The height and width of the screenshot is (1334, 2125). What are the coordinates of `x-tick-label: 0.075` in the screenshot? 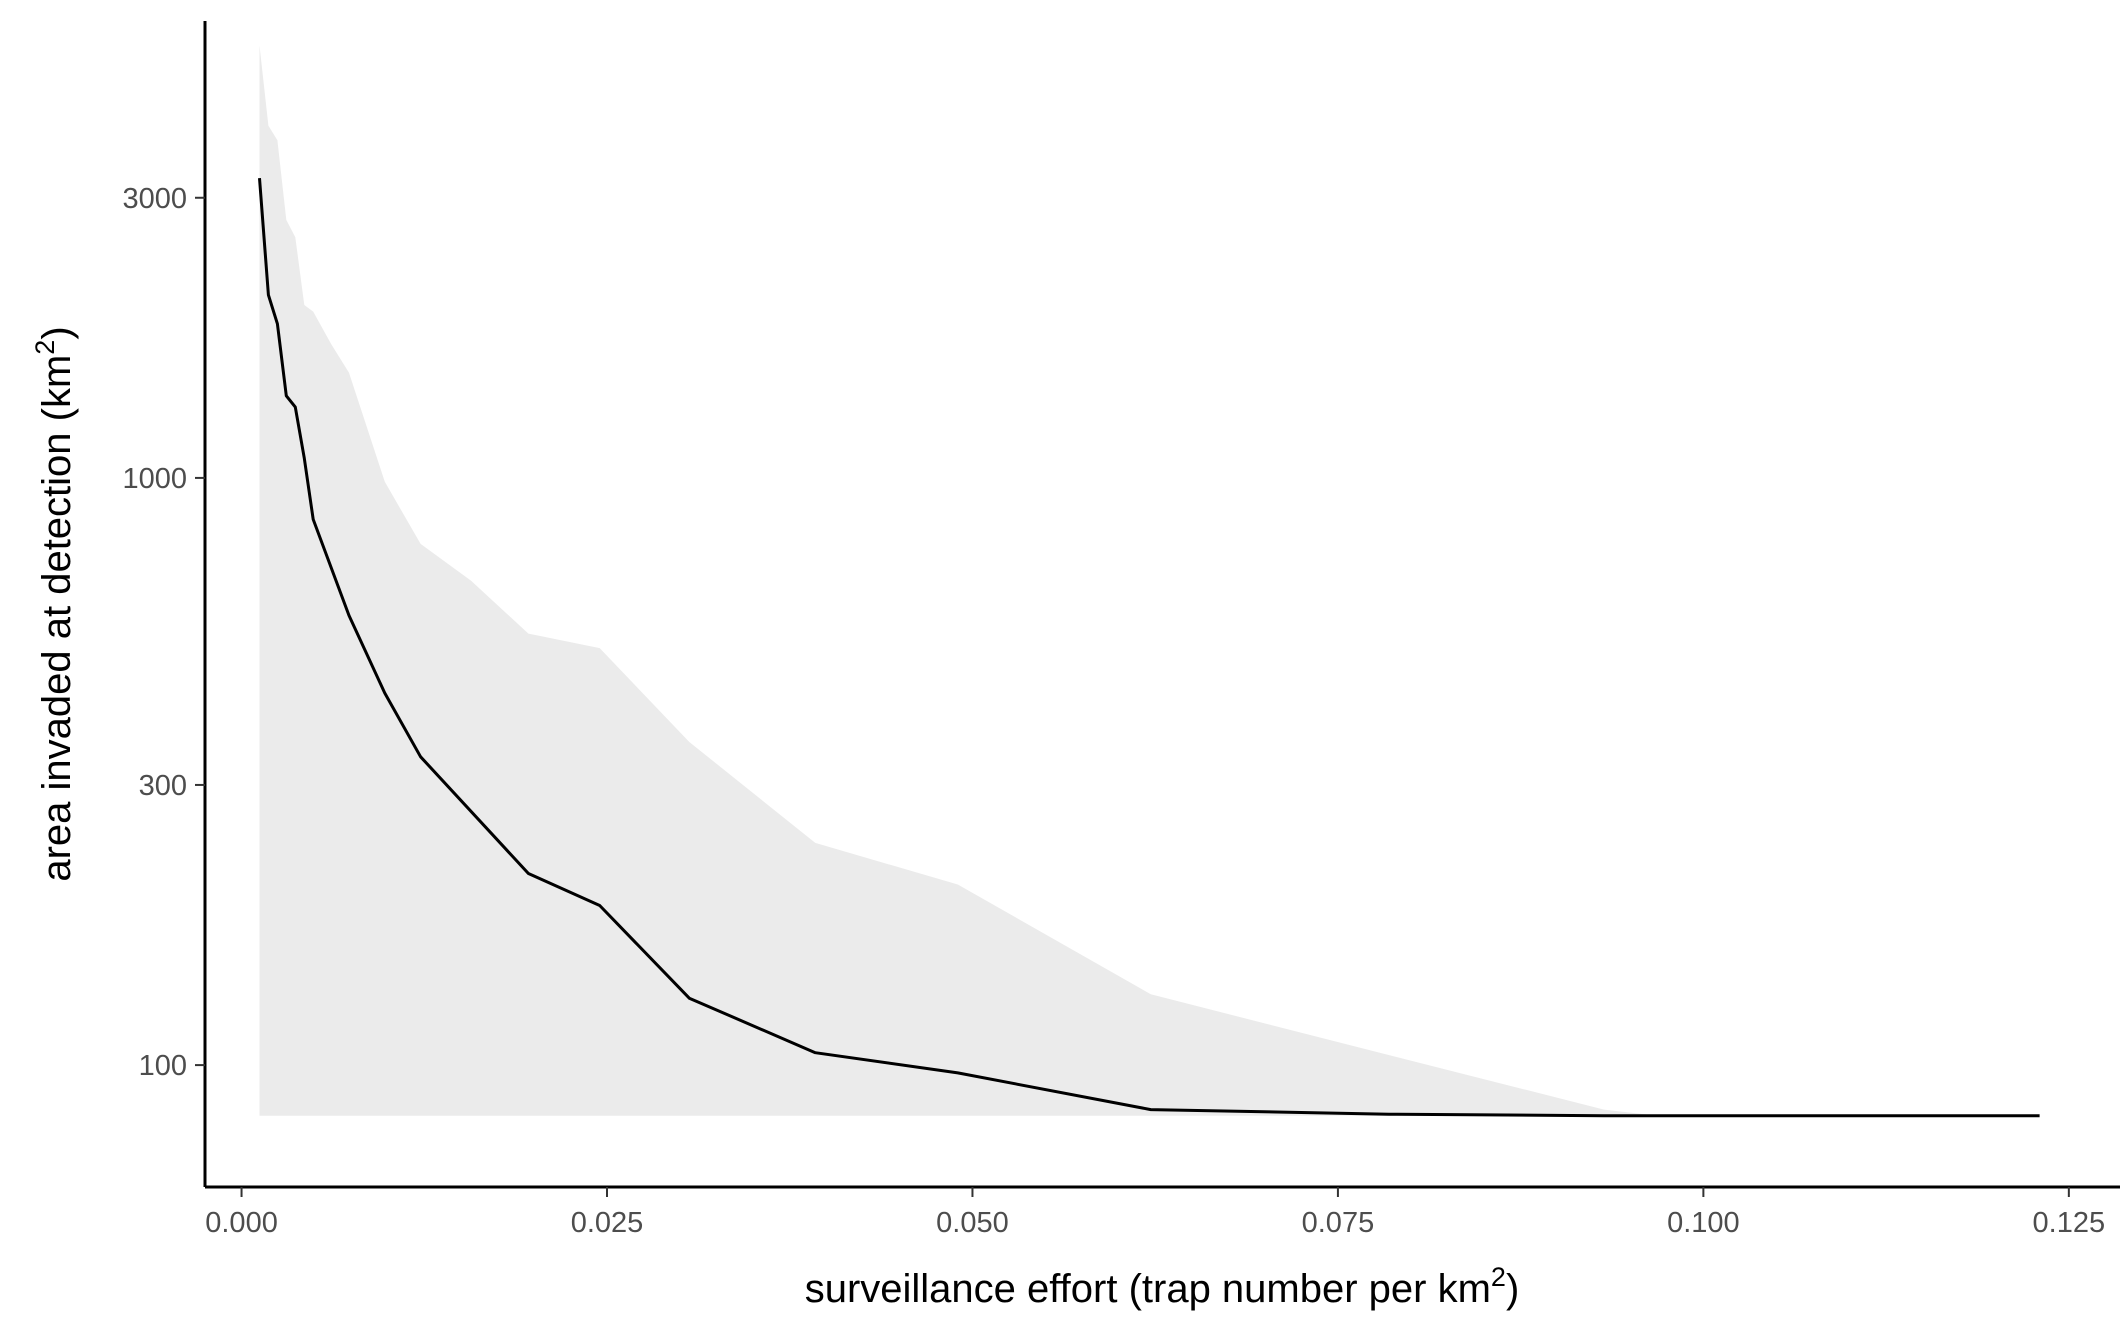 It's located at (1338, 1223).